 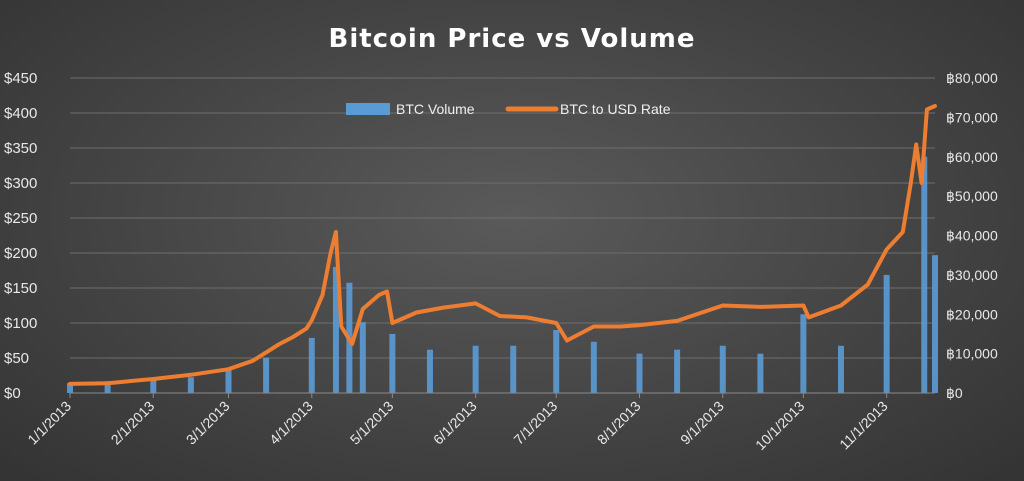 I want to click on chart-title: Bitcoin Price vs Volume, so click(x=512, y=39).